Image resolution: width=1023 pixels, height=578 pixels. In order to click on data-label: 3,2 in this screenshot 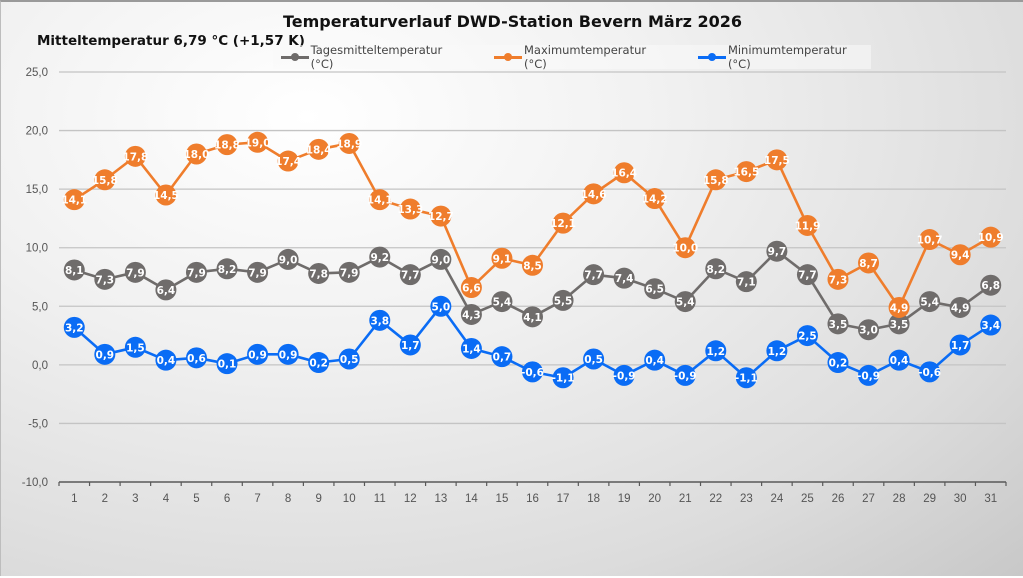, I will do `click(74, 328)`.